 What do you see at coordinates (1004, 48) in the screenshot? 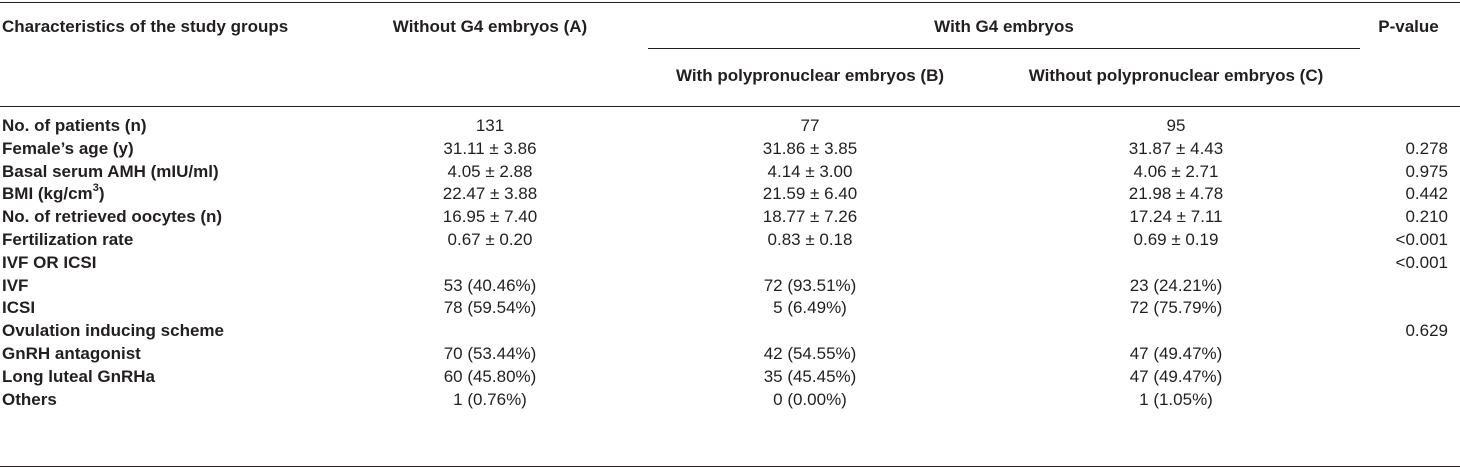
I see `with-g4-spanner-rule` at bounding box center [1004, 48].